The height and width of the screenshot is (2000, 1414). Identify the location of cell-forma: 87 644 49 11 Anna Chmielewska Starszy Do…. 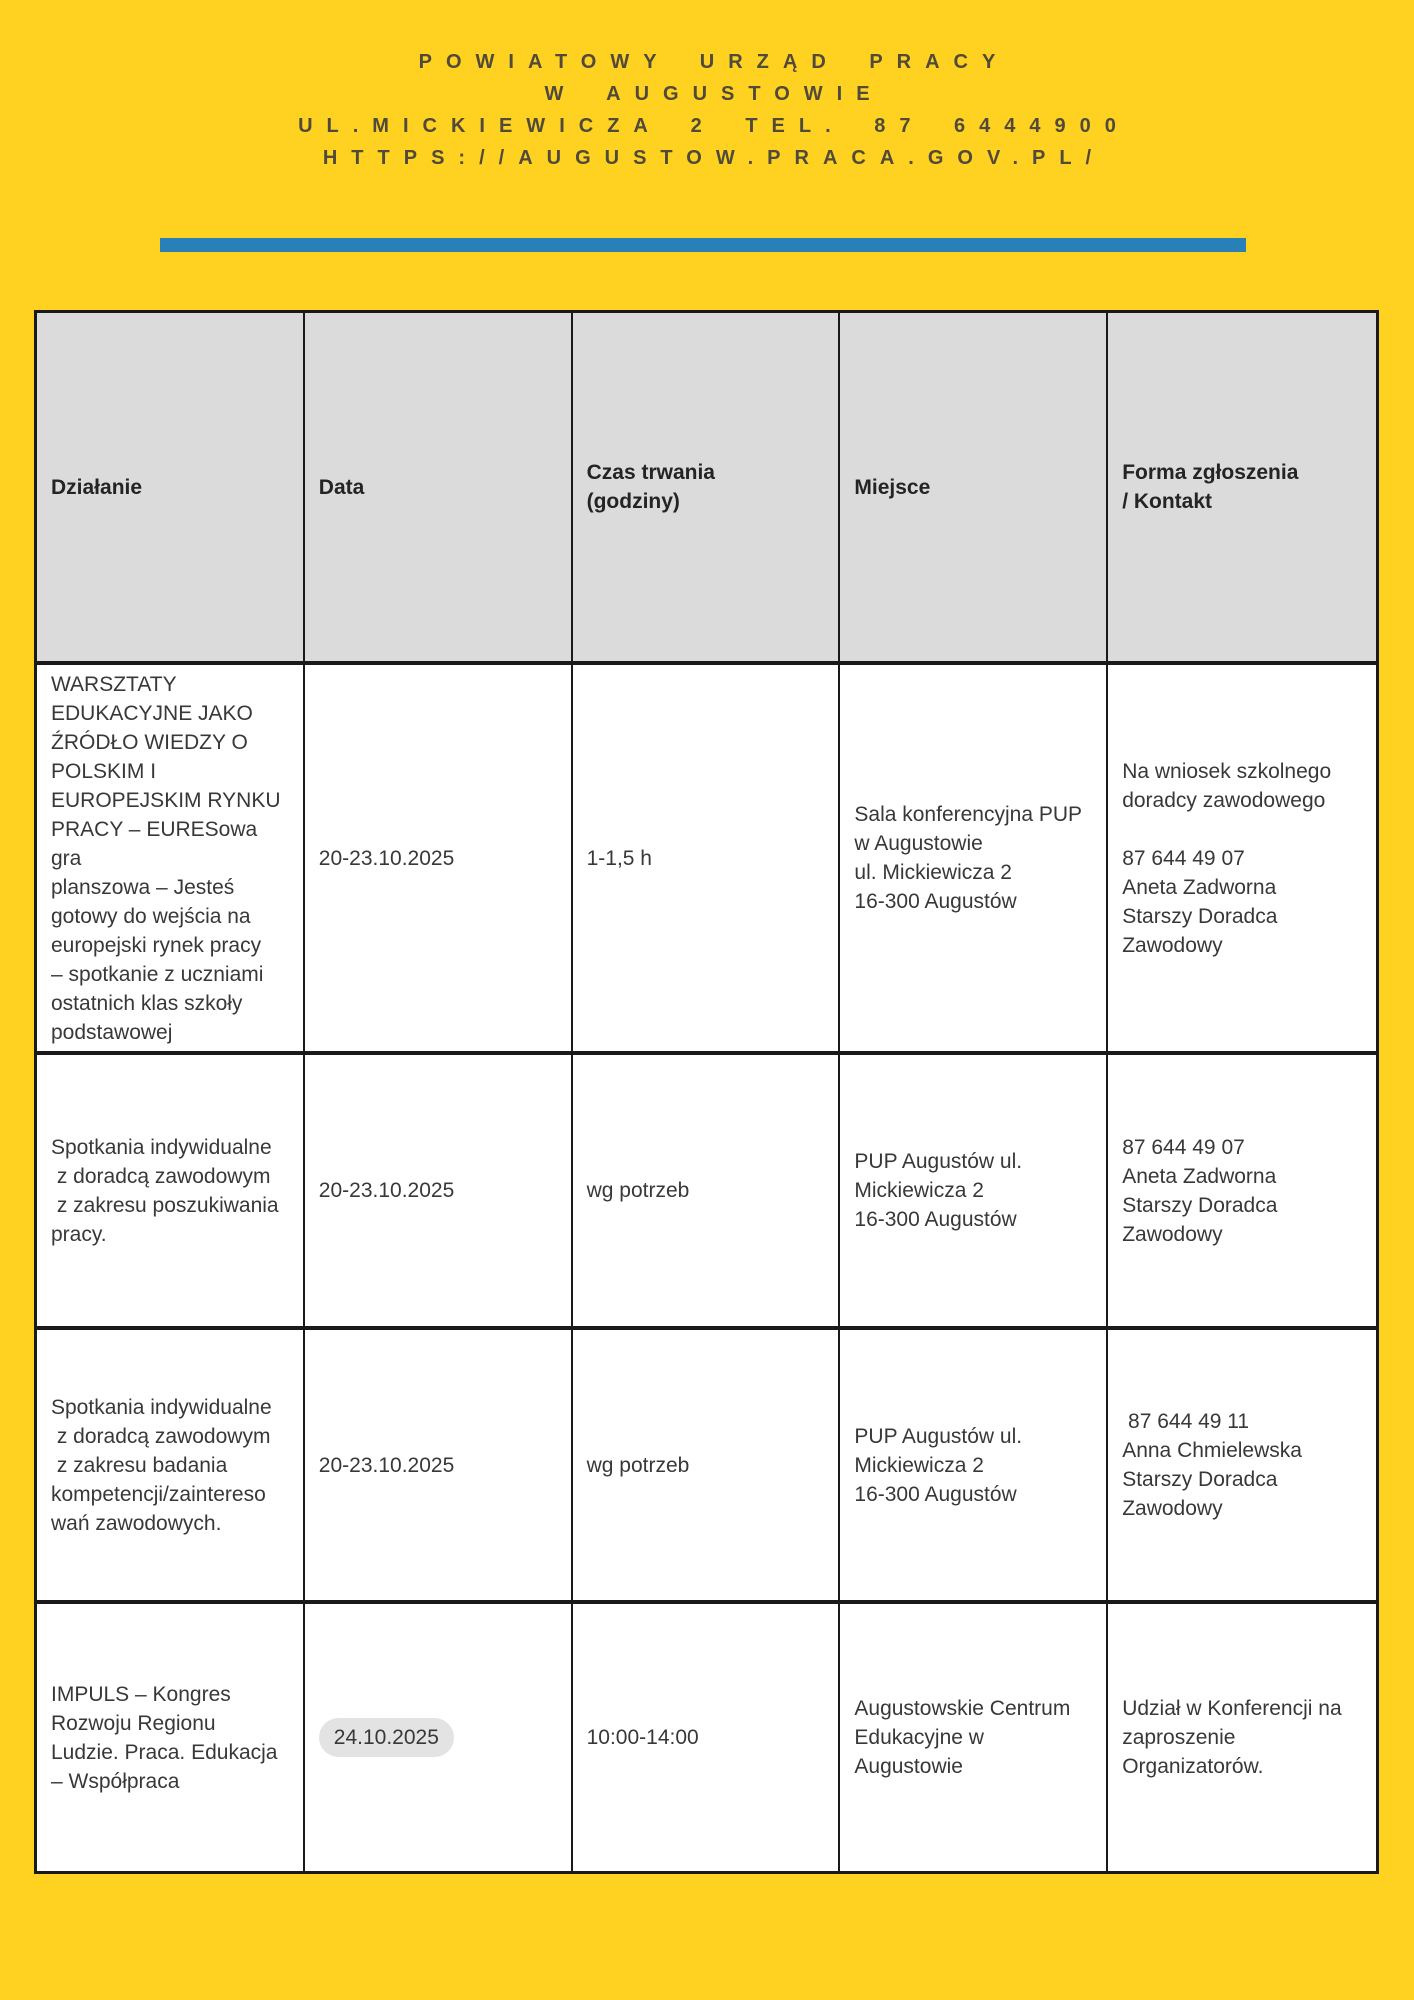
(1242, 1467).